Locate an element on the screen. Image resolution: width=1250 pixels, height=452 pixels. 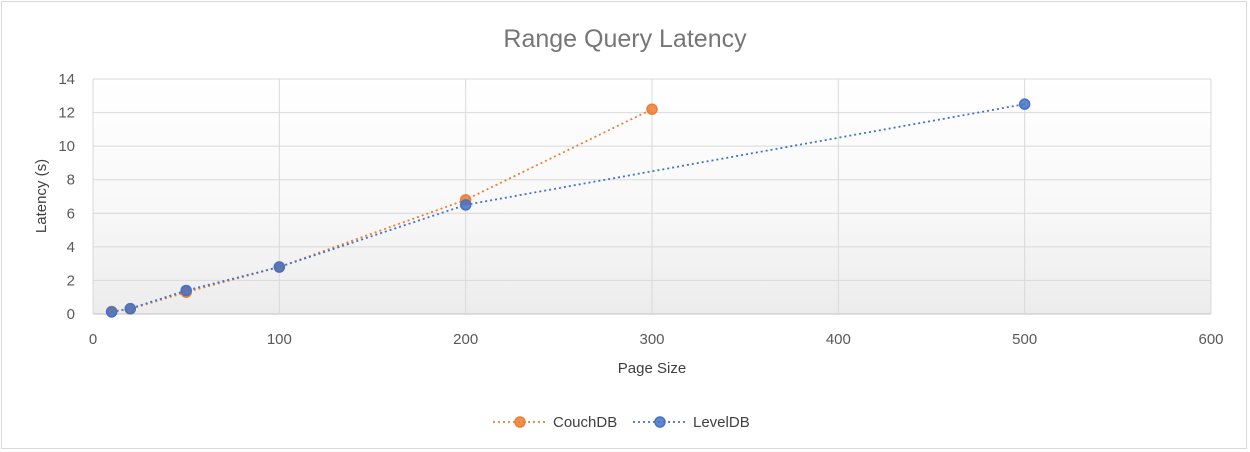
y-axis-title: Latency (s) is located at coordinates (41, 196).